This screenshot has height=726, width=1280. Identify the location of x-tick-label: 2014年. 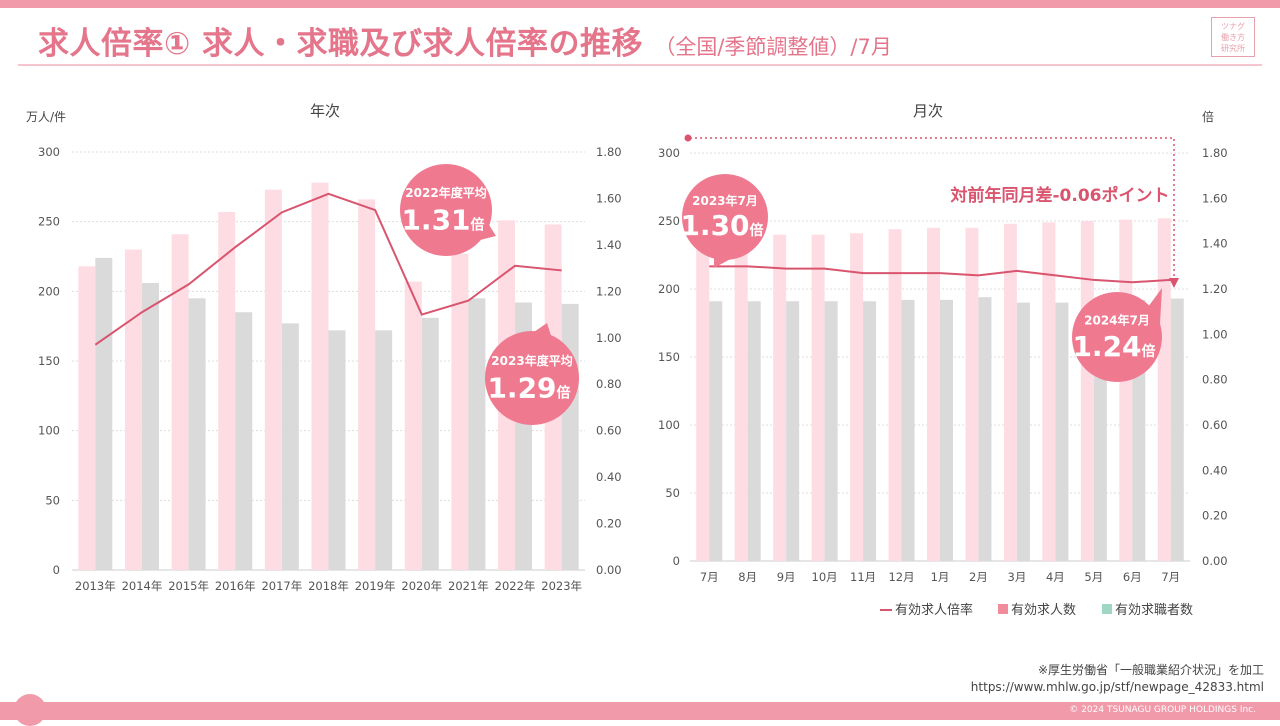
(142, 586).